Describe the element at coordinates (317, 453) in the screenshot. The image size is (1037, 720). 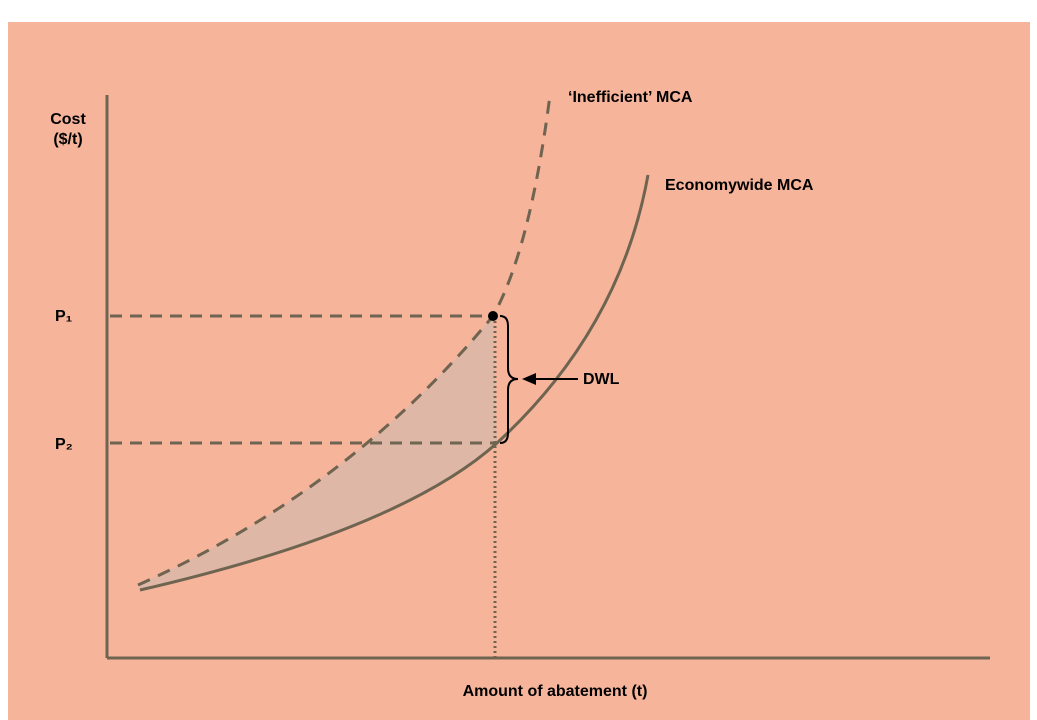
I see `dwl-area` at that location.